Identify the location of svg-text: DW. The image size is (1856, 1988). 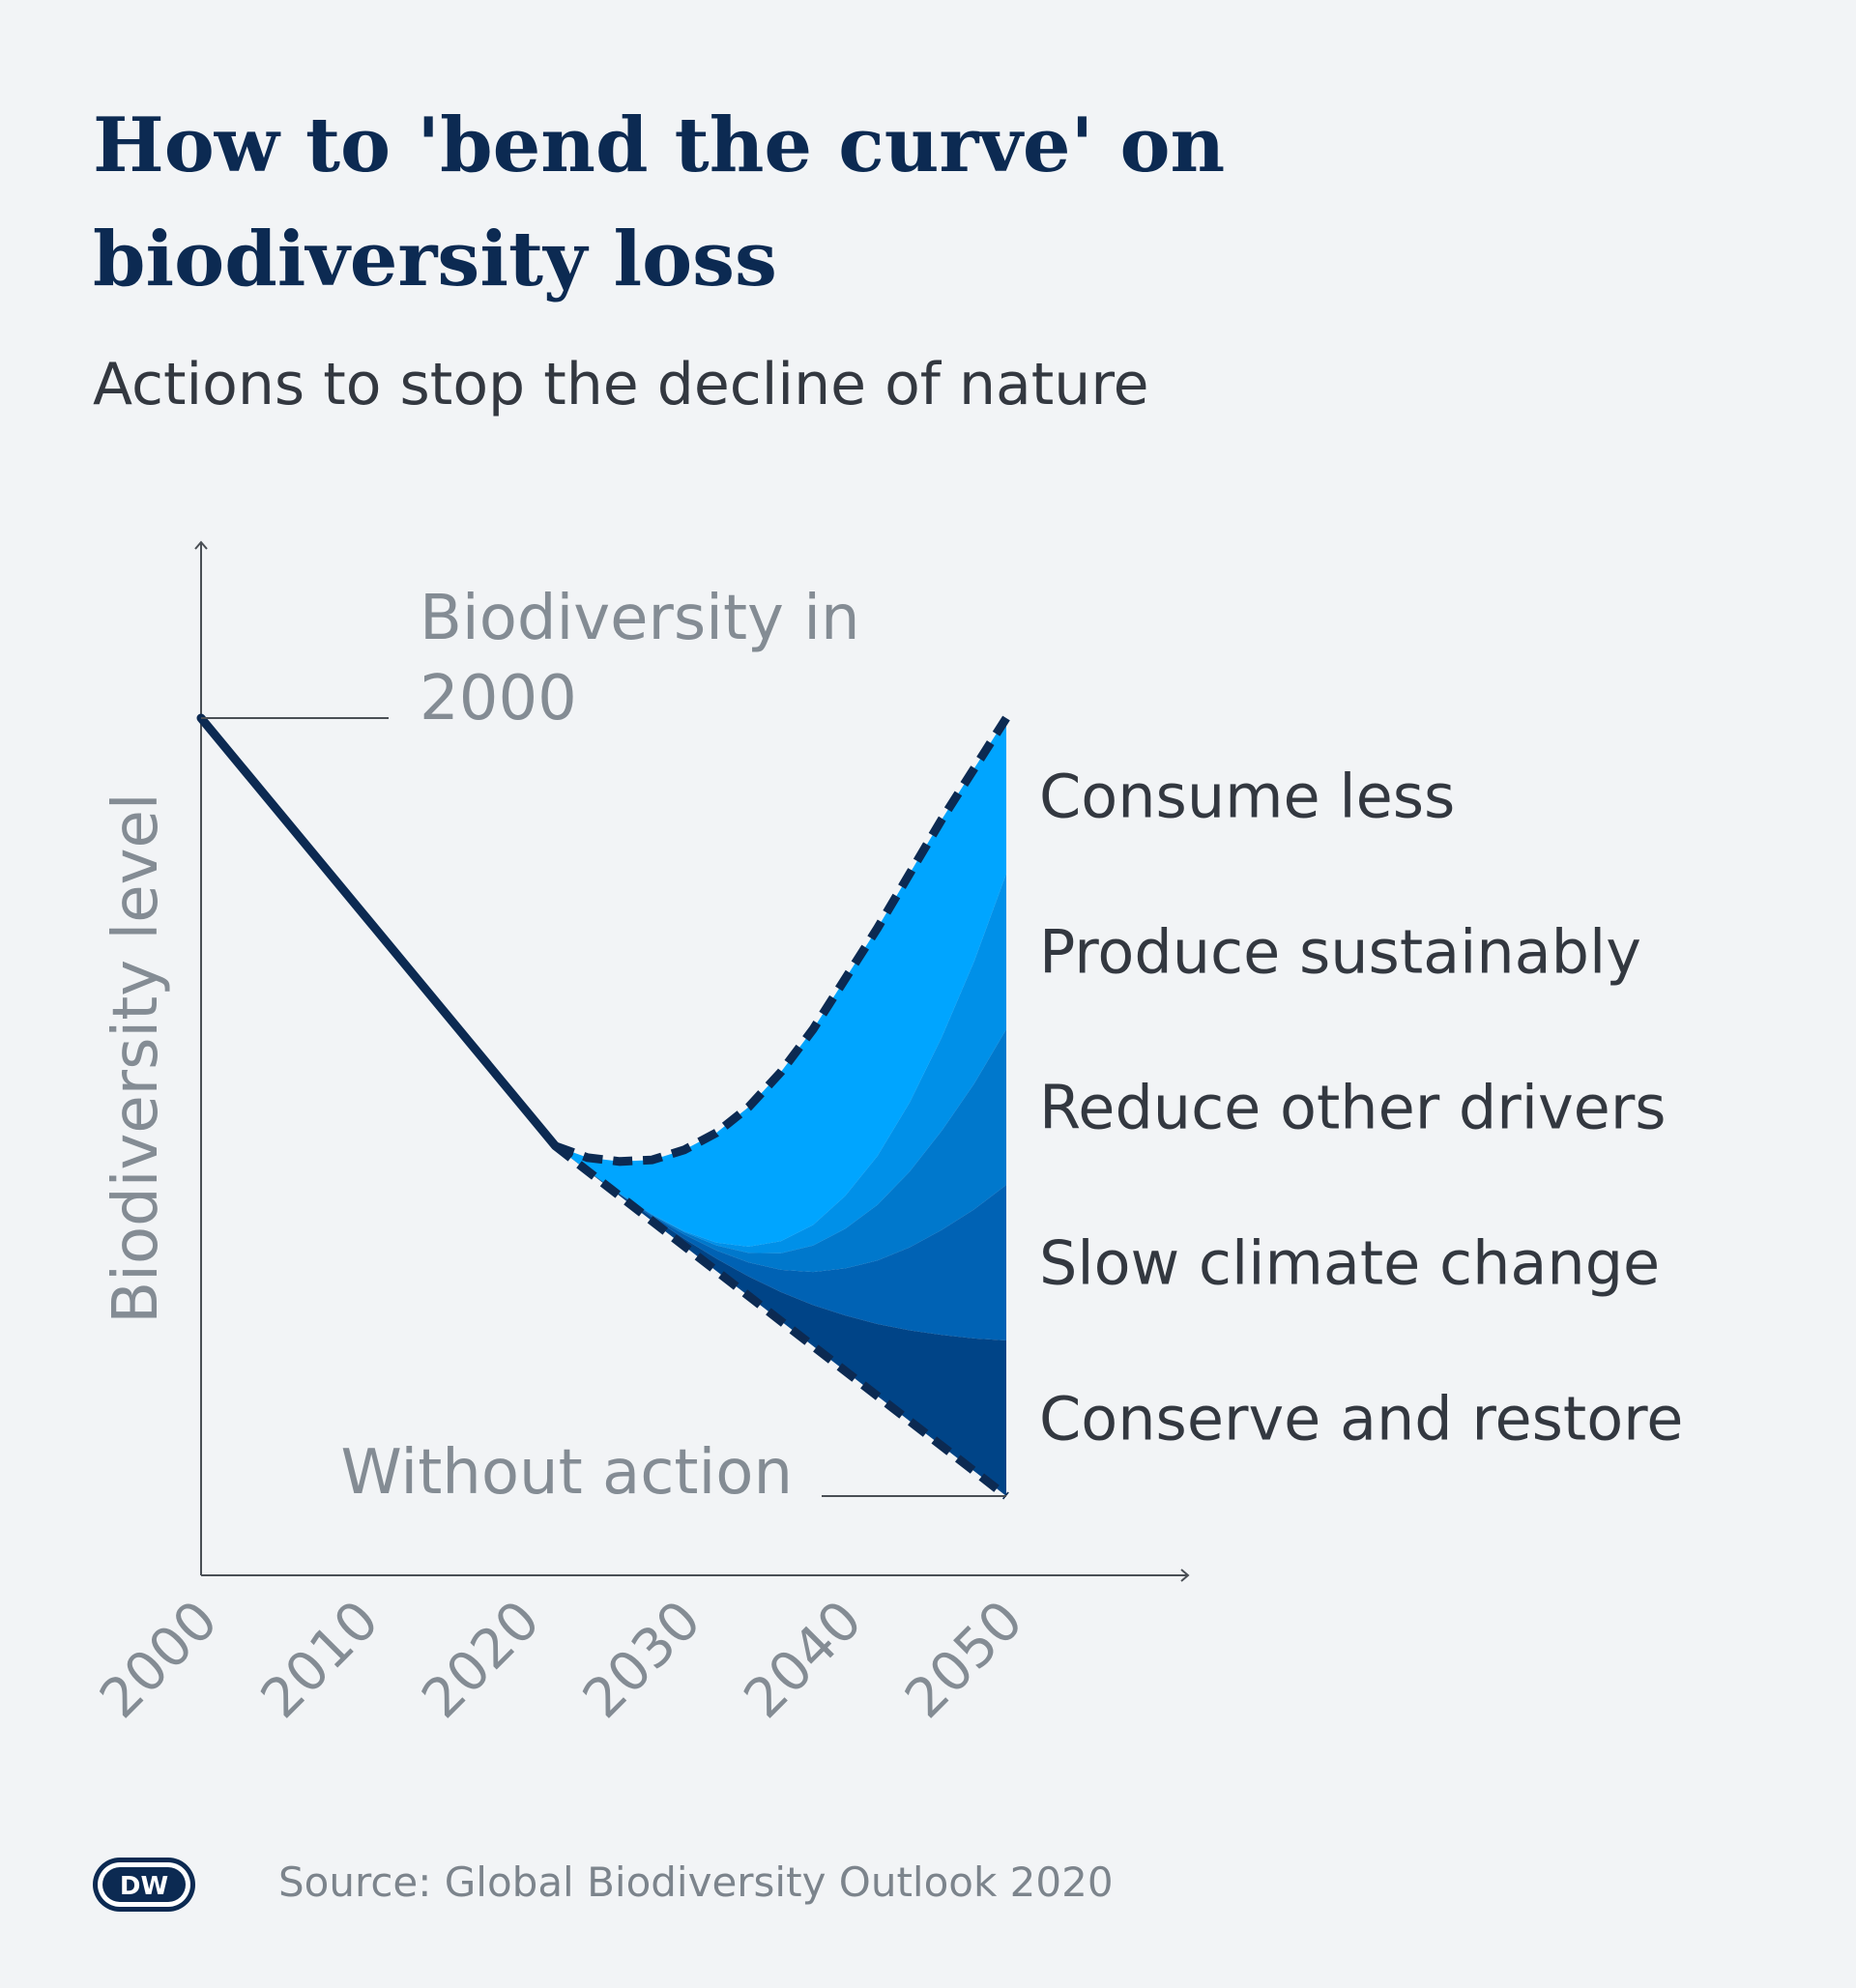
(144, 1886).